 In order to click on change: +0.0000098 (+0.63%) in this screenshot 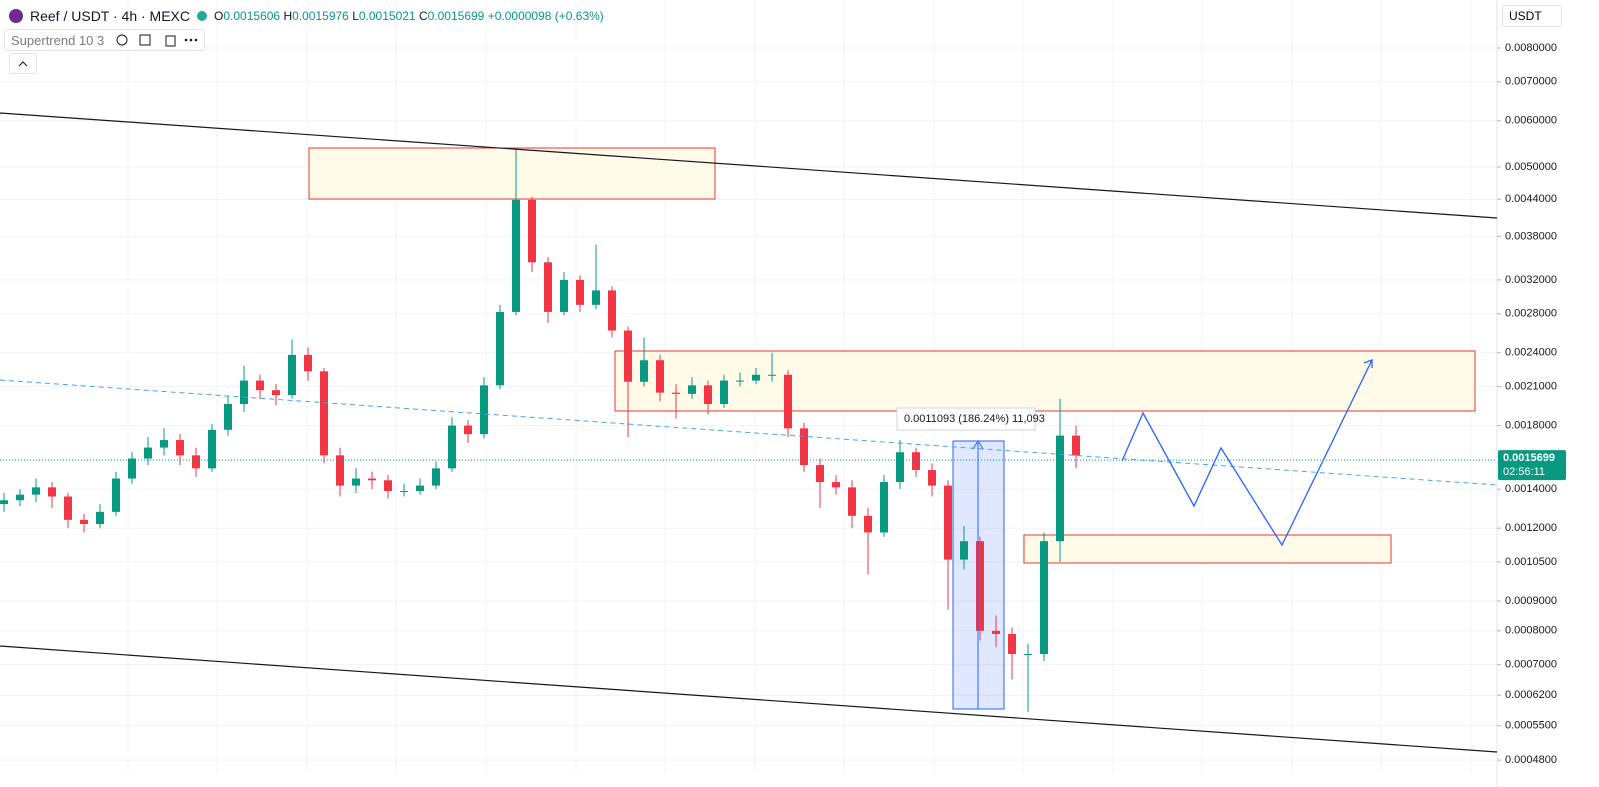, I will do `click(545, 16)`.